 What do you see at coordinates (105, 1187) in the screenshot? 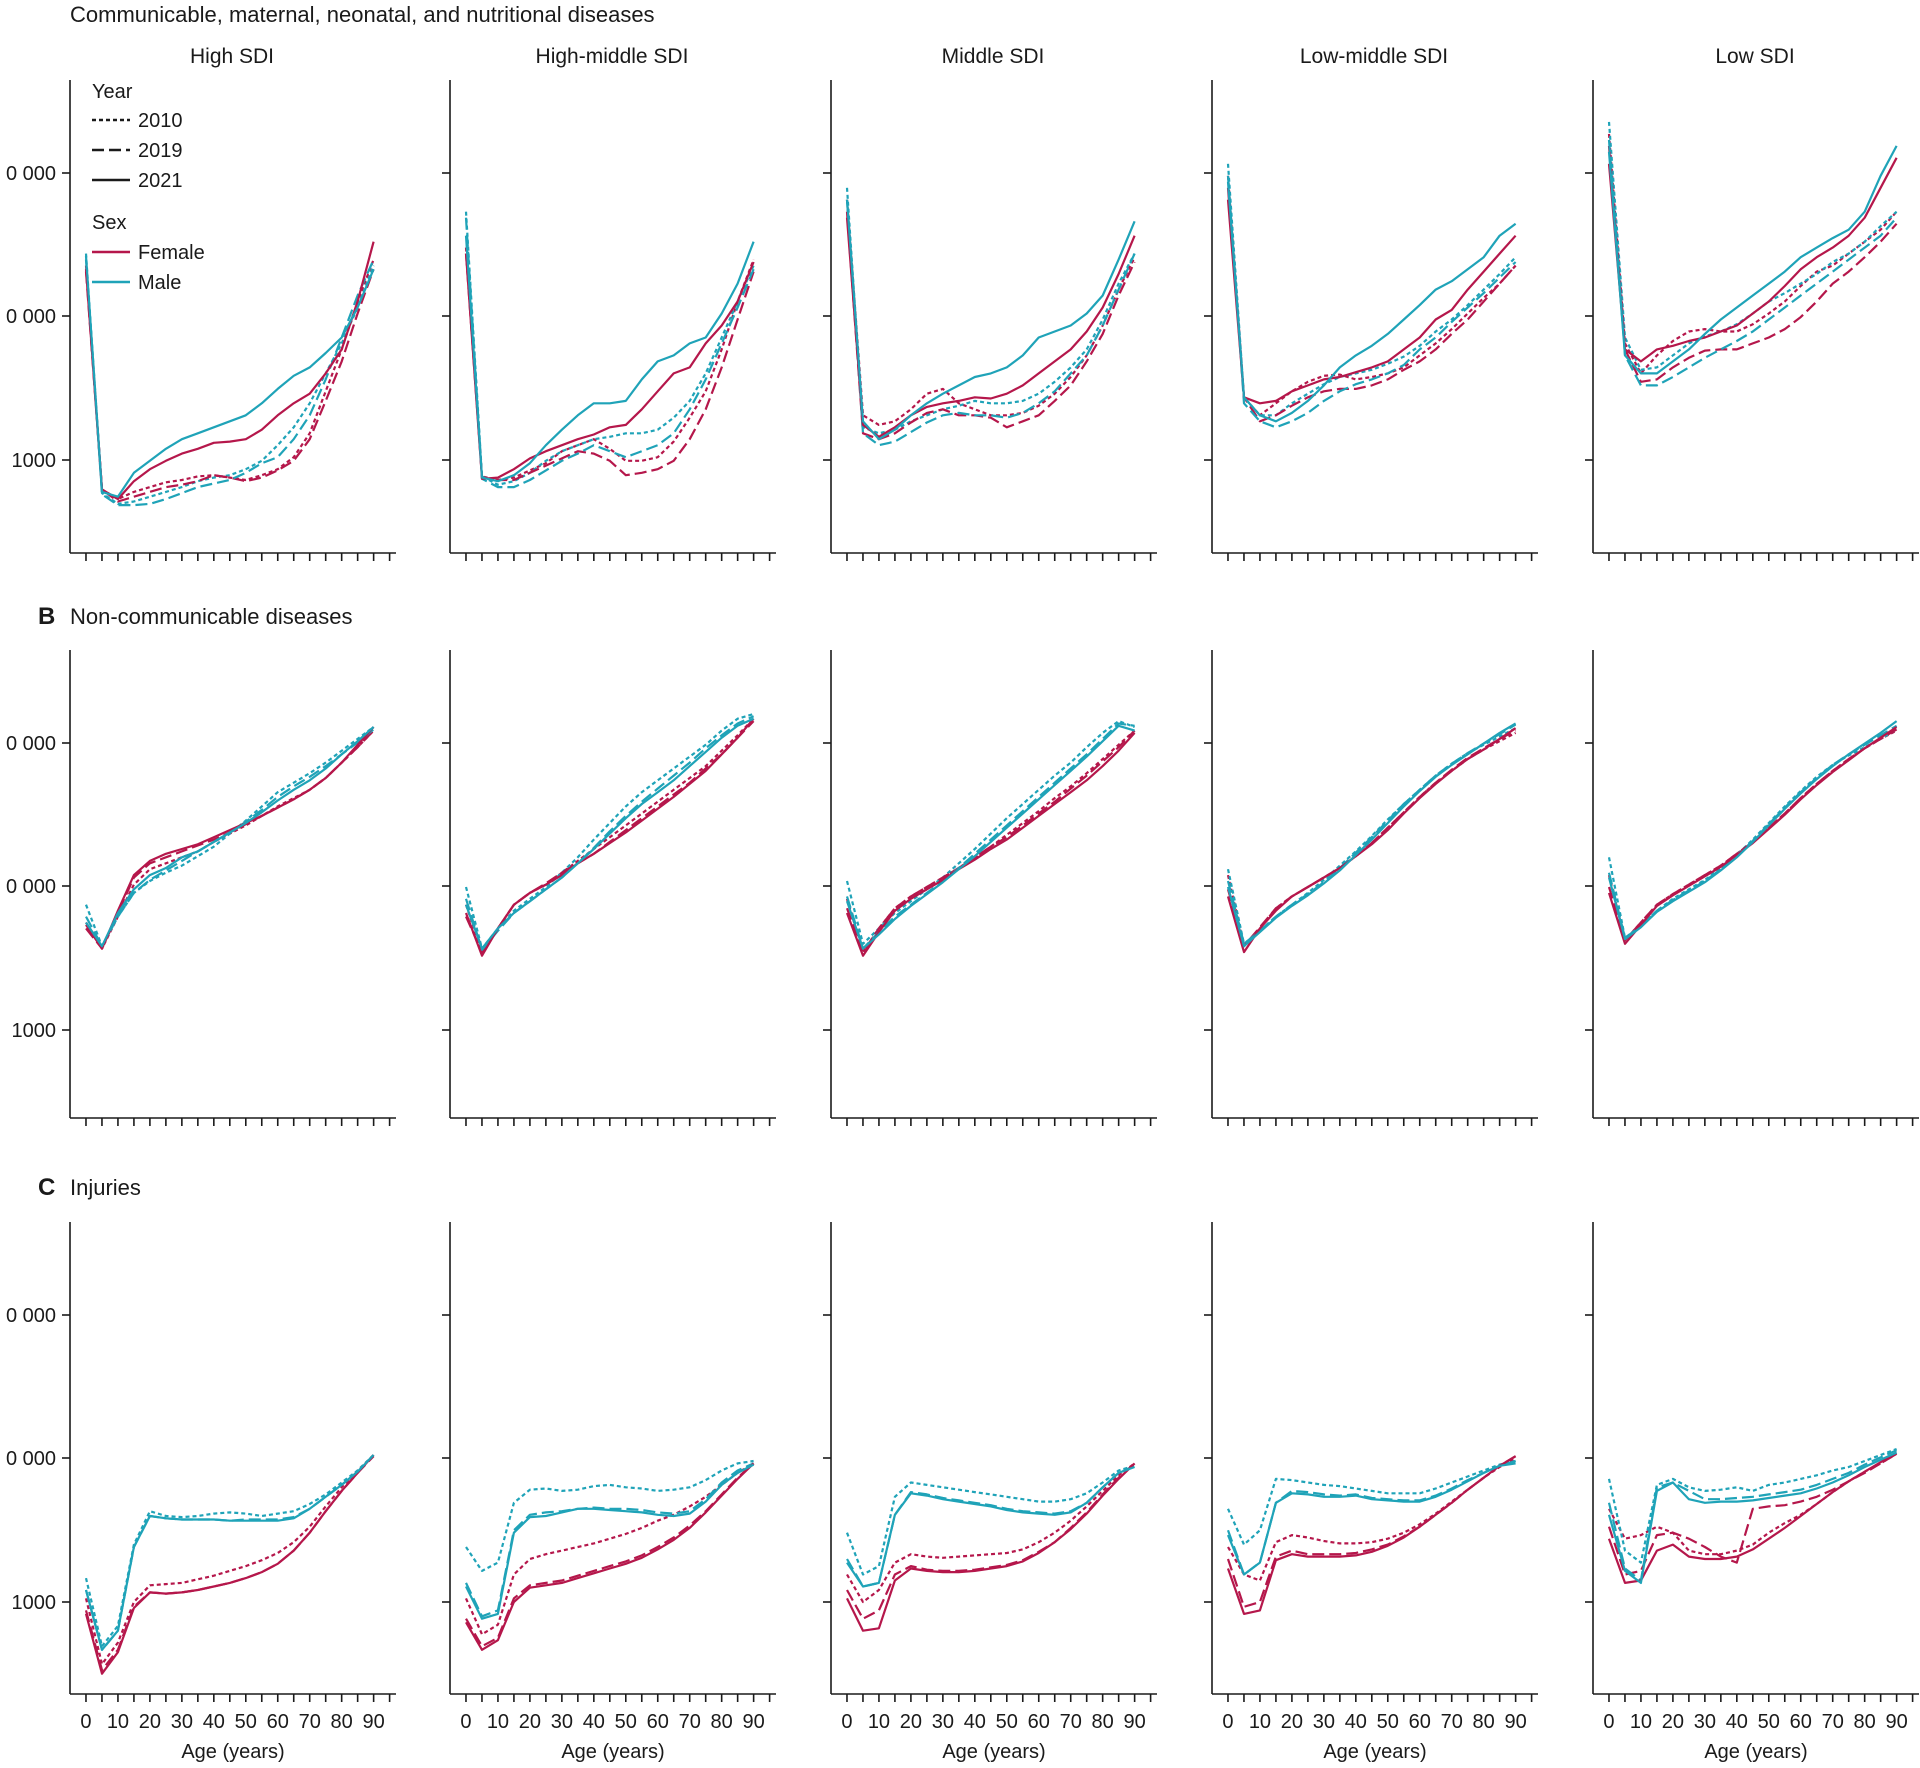
I see `row-title-c: Injuries` at bounding box center [105, 1187].